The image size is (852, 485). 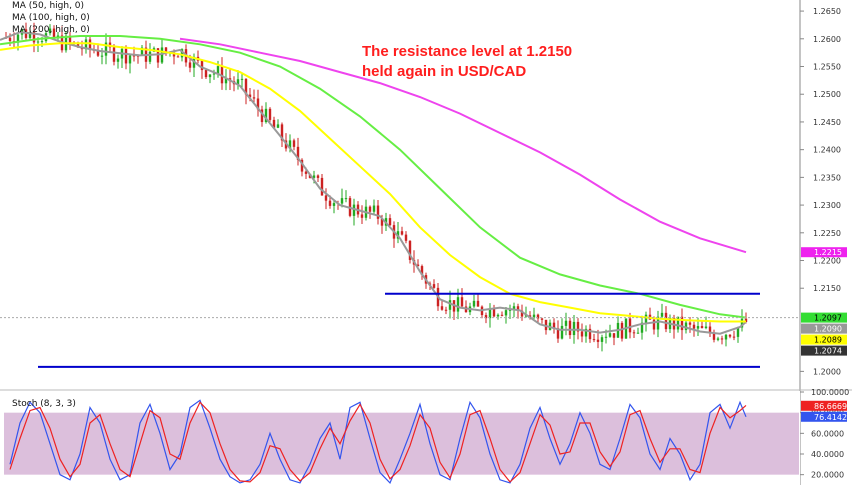 What do you see at coordinates (827, 39) in the screenshot?
I see `price-tick-label: 1.2600` at bounding box center [827, 39].